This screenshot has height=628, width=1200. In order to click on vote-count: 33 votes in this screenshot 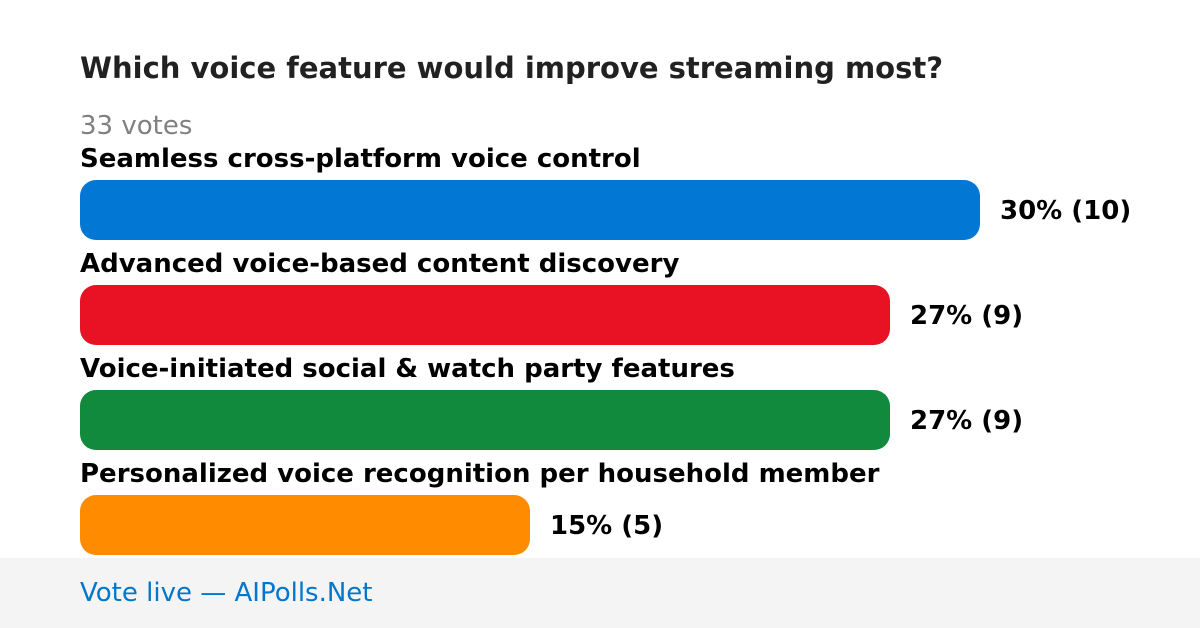, I will do `click(136, 126)`.